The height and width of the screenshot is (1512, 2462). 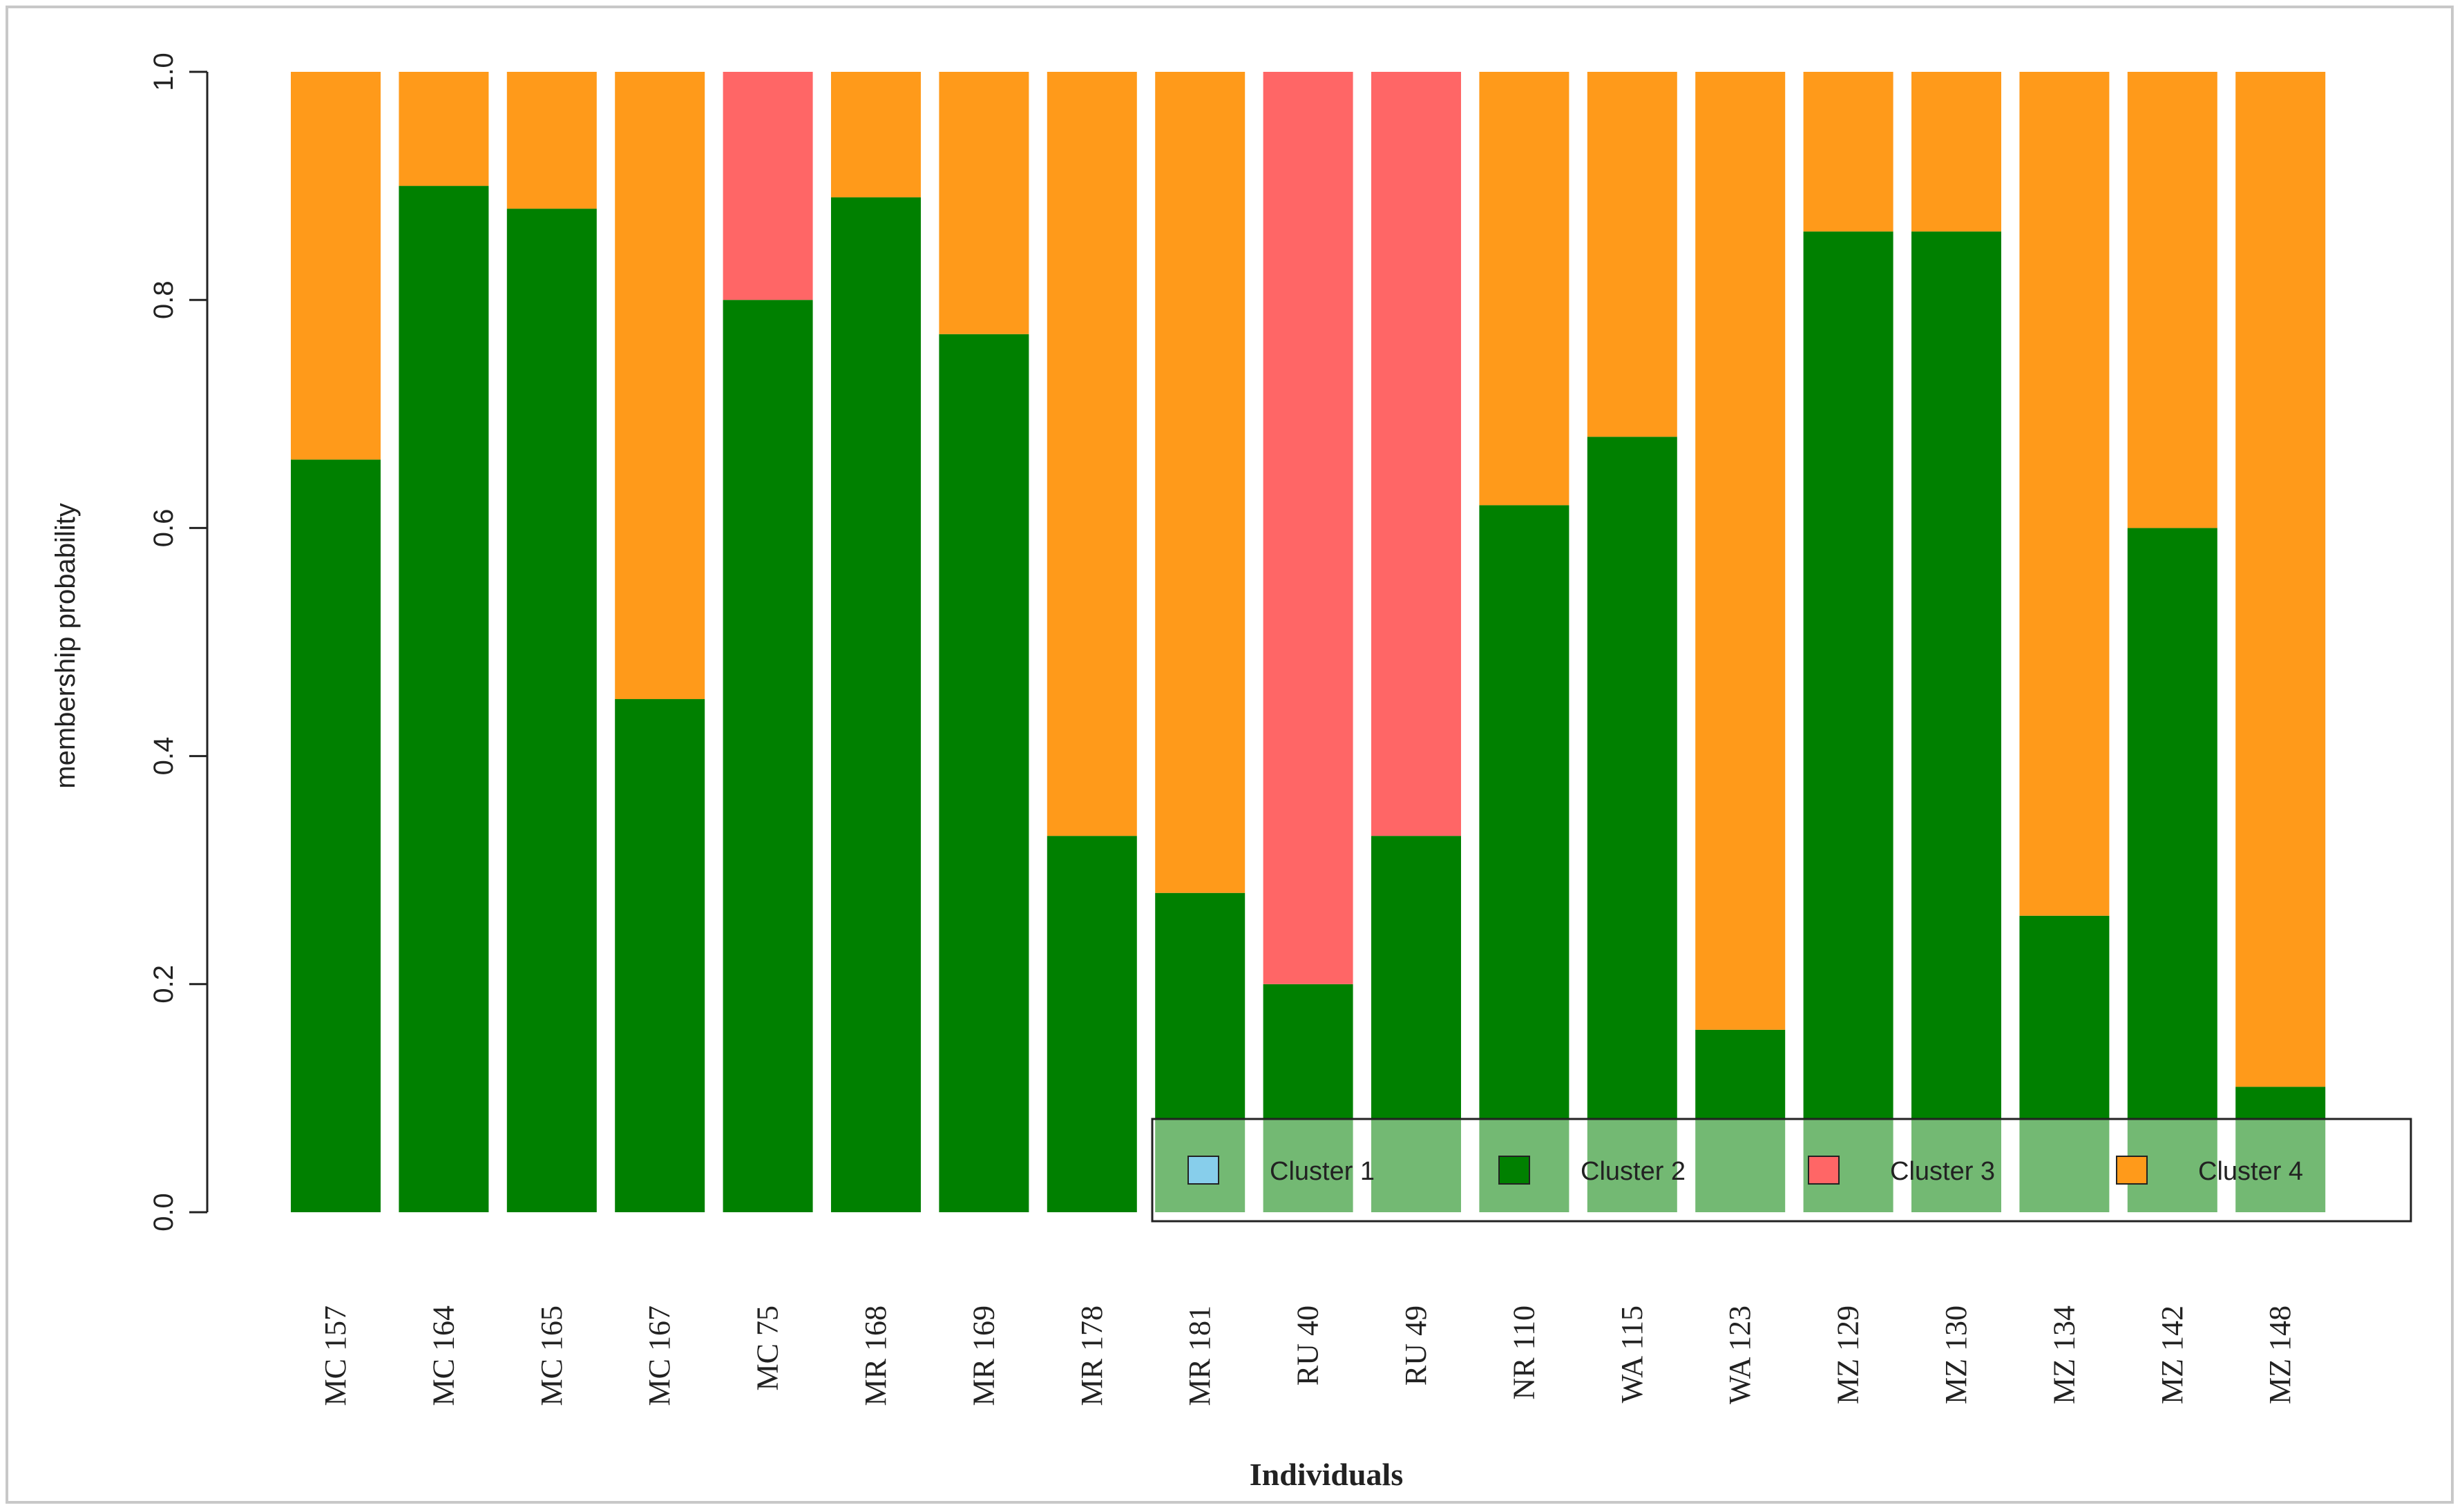 What do you see at coordinates (164, 756) in the screenshot?
I see `y-tick-label: 0.4` at bounding box center [164, 756].